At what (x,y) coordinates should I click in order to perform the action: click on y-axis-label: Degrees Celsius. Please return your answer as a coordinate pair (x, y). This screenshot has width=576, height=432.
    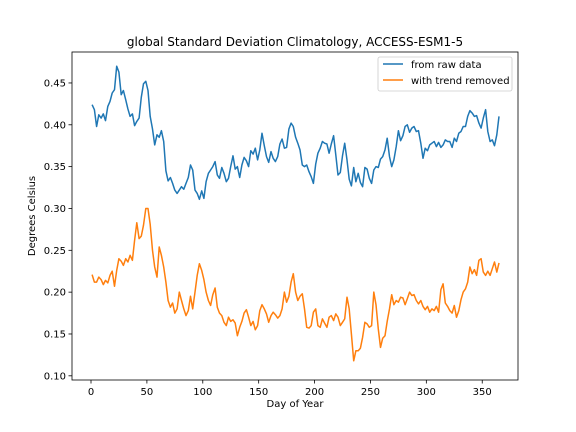
    Looking at the image, I should click on (32, 216).